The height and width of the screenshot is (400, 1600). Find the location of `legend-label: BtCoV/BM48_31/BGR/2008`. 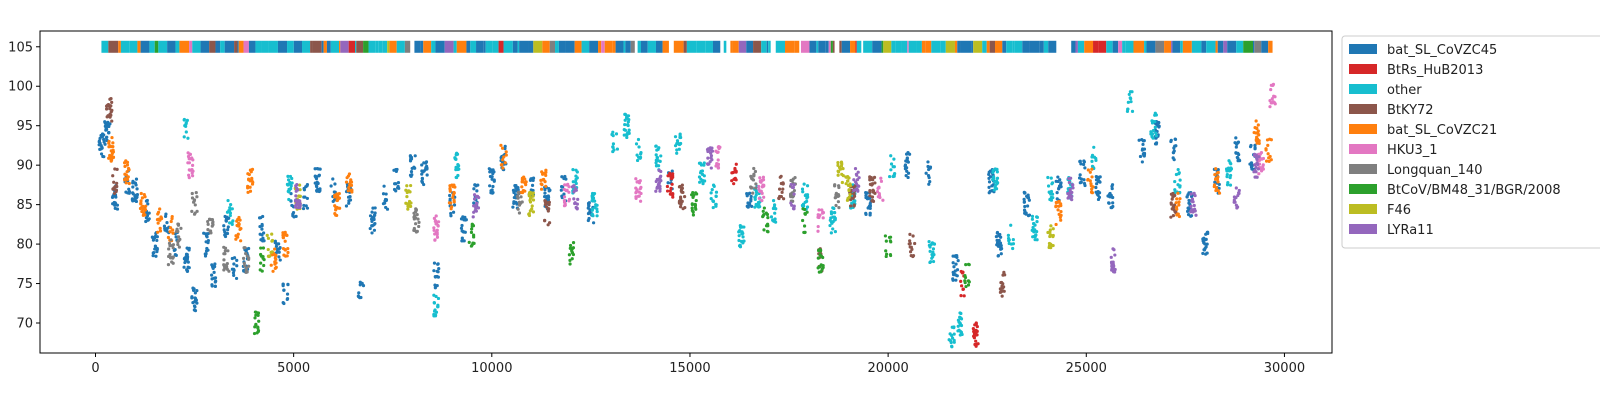

legend-label: BtCoV/BM48_31/BGR/2008 is located at coordinates (1474, 190).